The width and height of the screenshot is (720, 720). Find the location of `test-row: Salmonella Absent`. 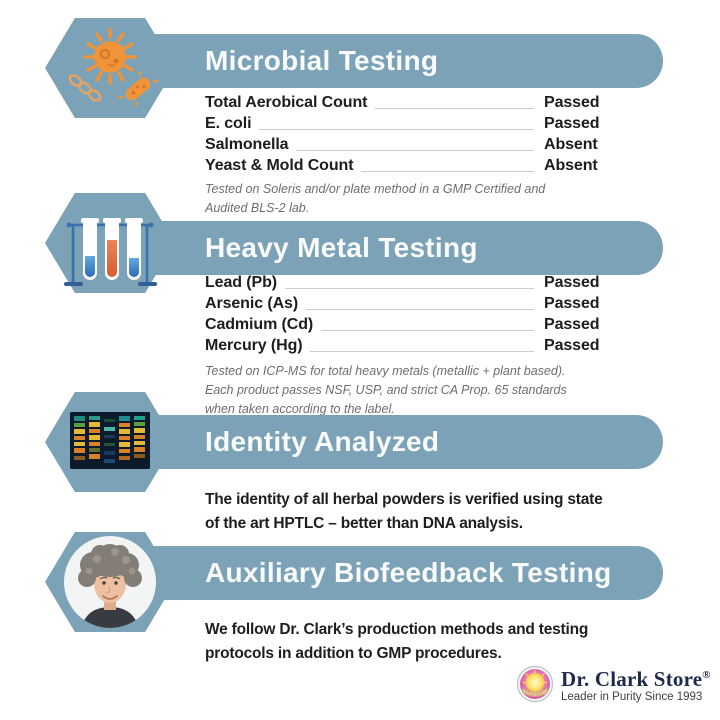

test-row: Salmonella Absent is located at coordinates (402, 144).